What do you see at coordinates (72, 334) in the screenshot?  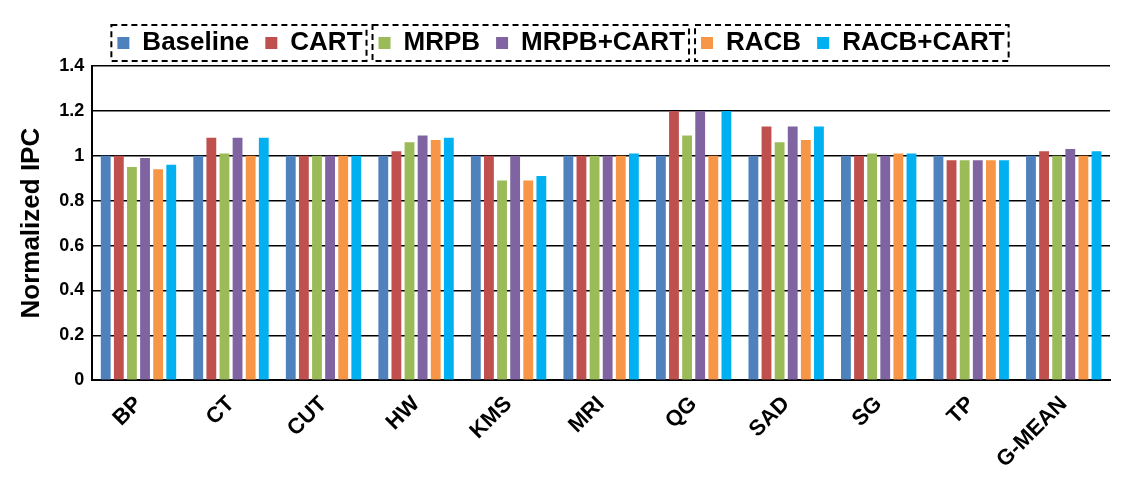 I see `y-tick-label: 0.2` at bounding box center [72, 334].